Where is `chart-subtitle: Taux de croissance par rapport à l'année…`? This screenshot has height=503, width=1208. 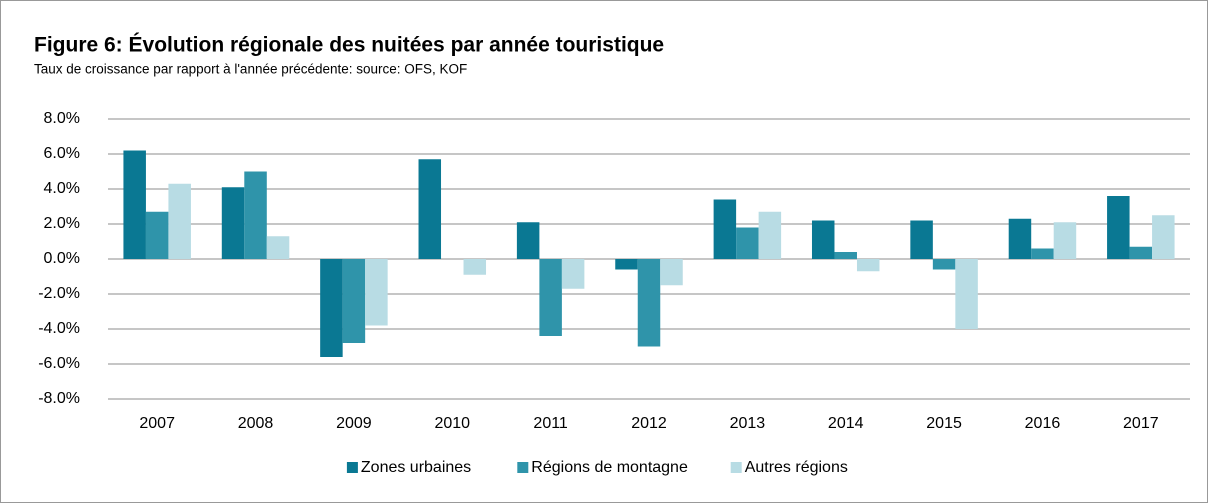 chart-subtitle: Taux de croissance par rapport à l'année… is located at coordinates (250, 69).